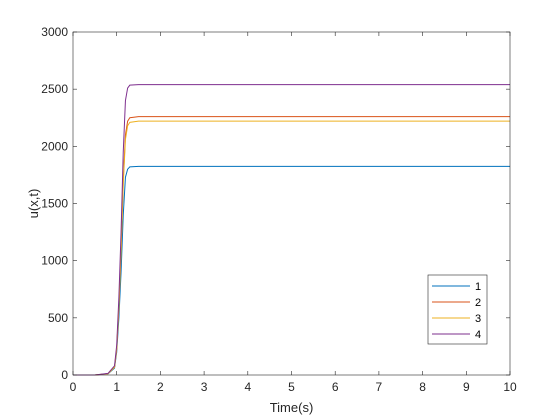 The height and width of the screenshot is (420, 560). What do you see at coordinates (54, 146) in the screenshot?
I see `y-tick-label: 2000` at bounding box center [54, 146].